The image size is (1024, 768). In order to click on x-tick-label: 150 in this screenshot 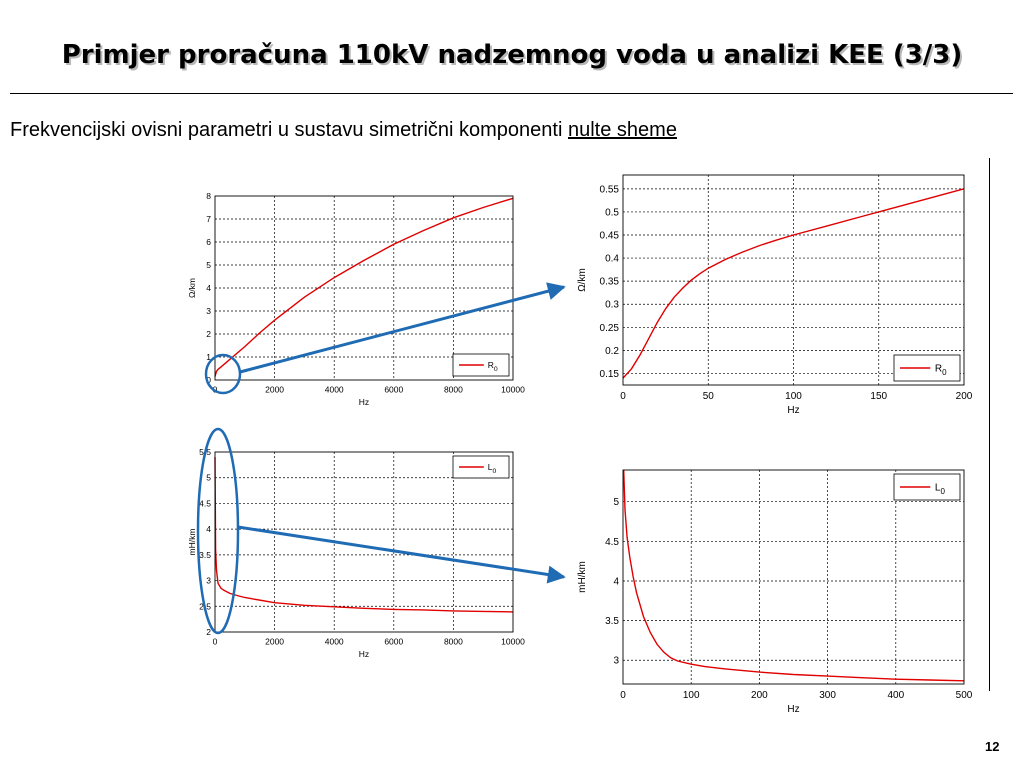, I will do `click(878, 396)`.